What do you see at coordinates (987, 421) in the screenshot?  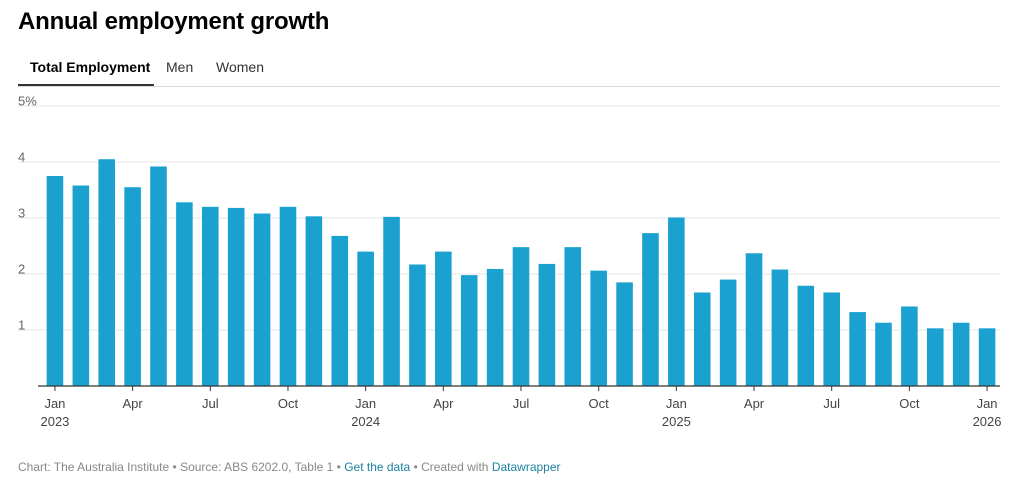 I see `x-tick-year-label: 2026` at bounding box center [987, 421].